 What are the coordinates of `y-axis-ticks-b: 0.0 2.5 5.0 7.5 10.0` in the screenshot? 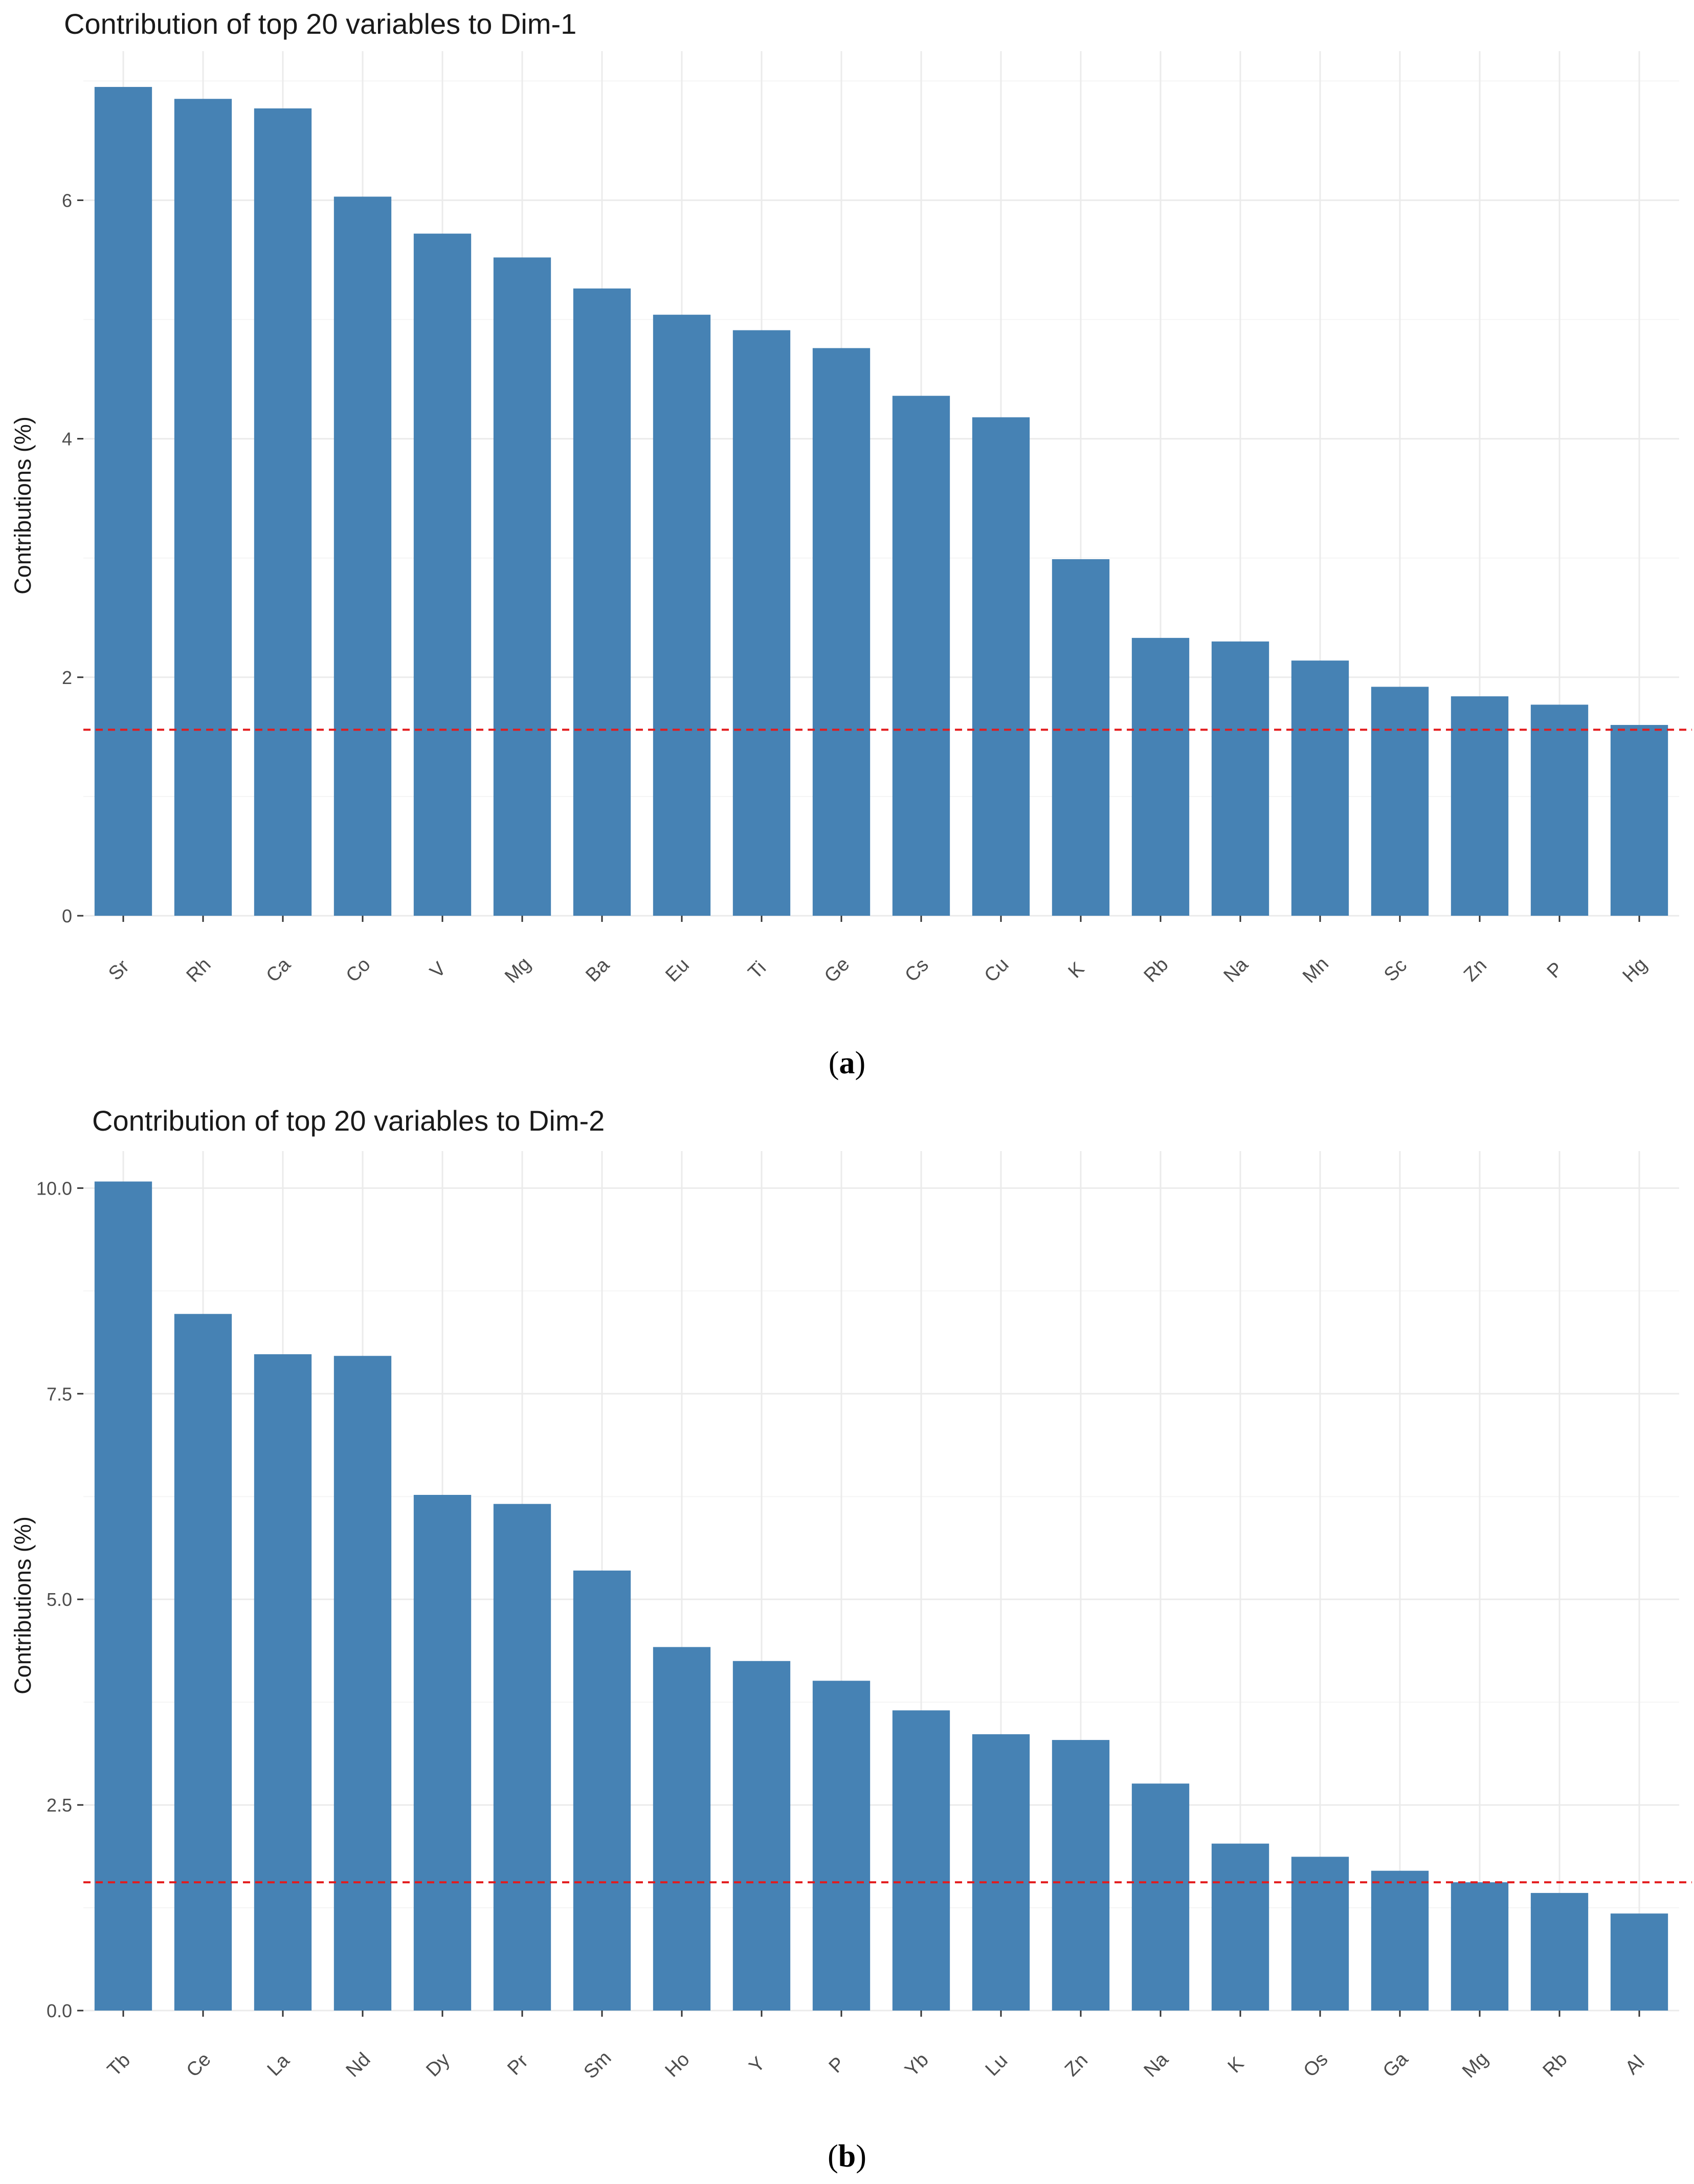 It's located at (60, 1599).